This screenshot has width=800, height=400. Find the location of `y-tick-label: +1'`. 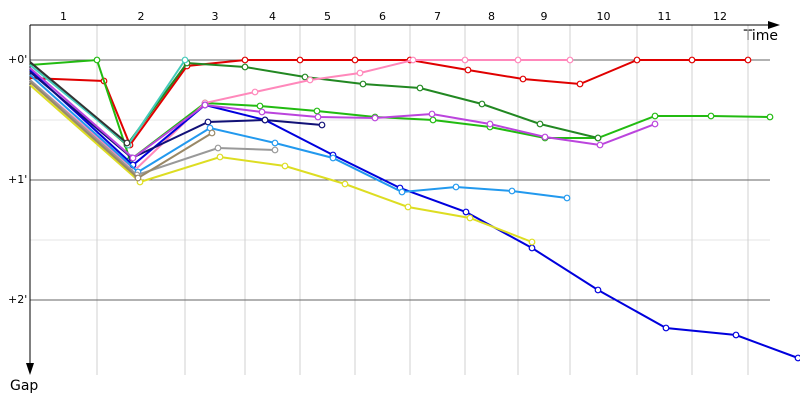

y-tick-label: +1' is located at coordinates (17, 179).